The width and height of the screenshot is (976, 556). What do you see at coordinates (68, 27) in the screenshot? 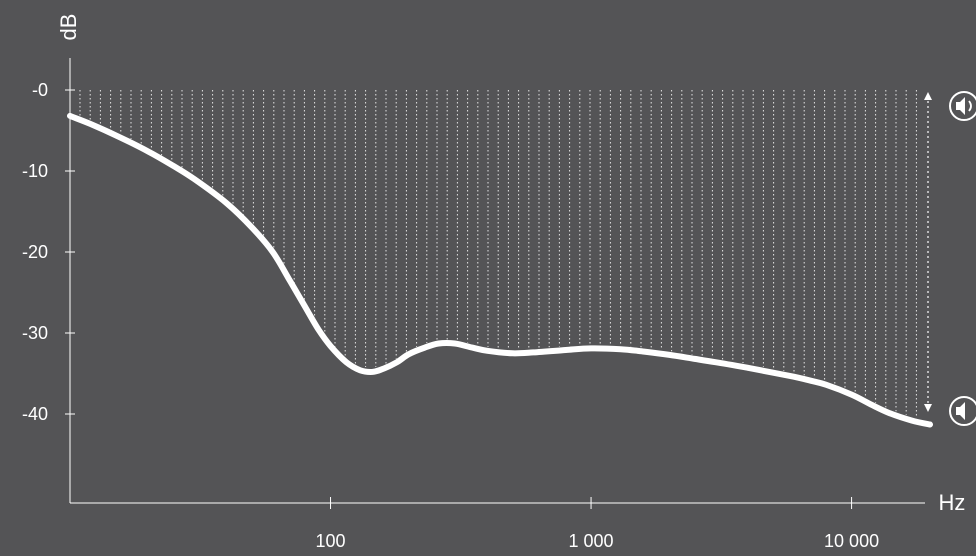
I see `y-axis-label: dB` at bounding box center [68, 27].